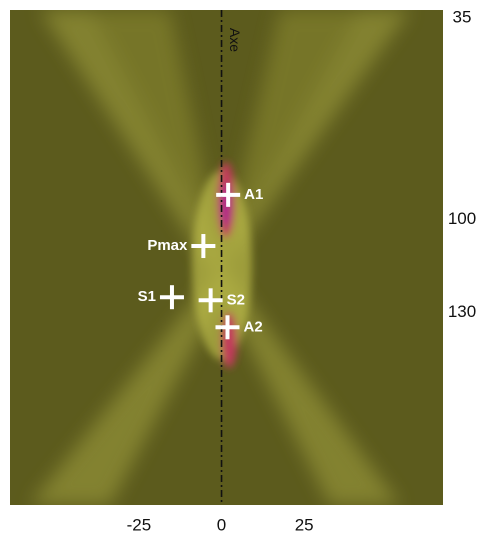 The height and width of the screenshot is (543, 483). I want to click on axis-line-label: Axe, so click(235, 40).